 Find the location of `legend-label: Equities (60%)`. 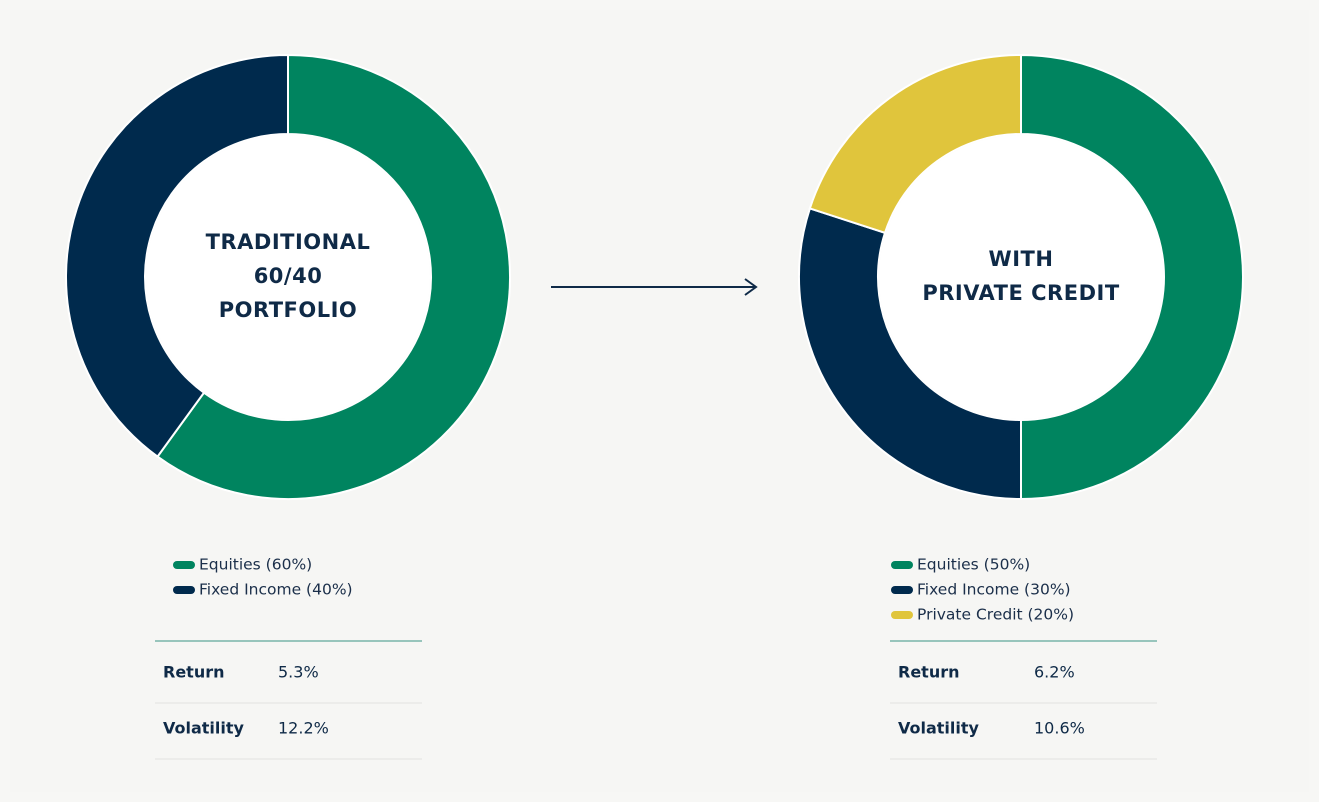

legend-label: Equities (60%) is located at coordinates (255, 565).